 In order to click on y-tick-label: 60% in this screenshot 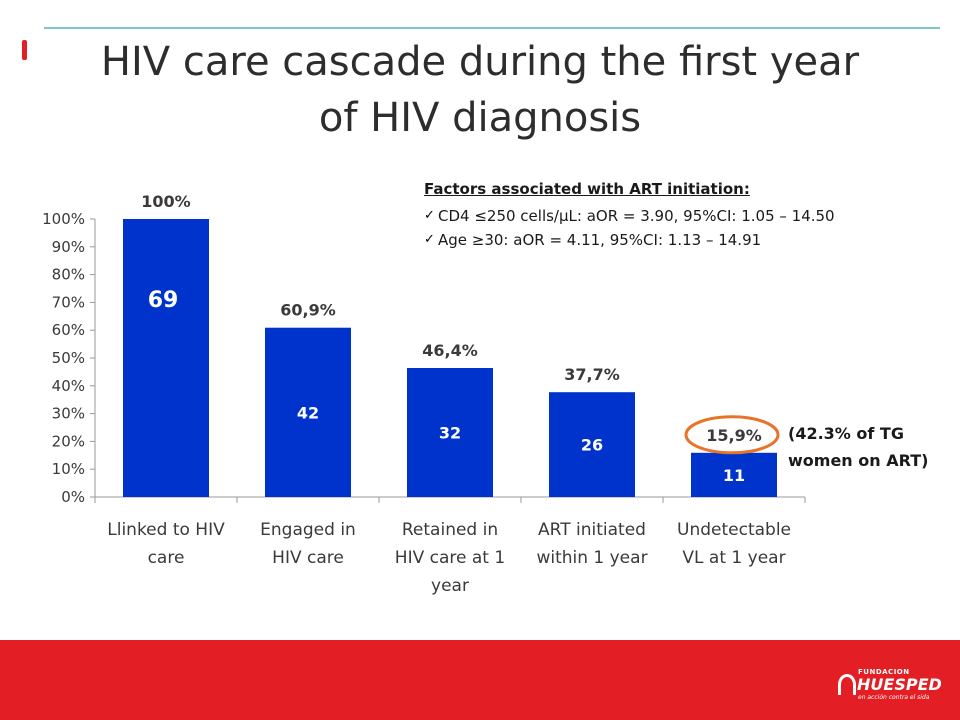, I will do `click(68, 330)`.